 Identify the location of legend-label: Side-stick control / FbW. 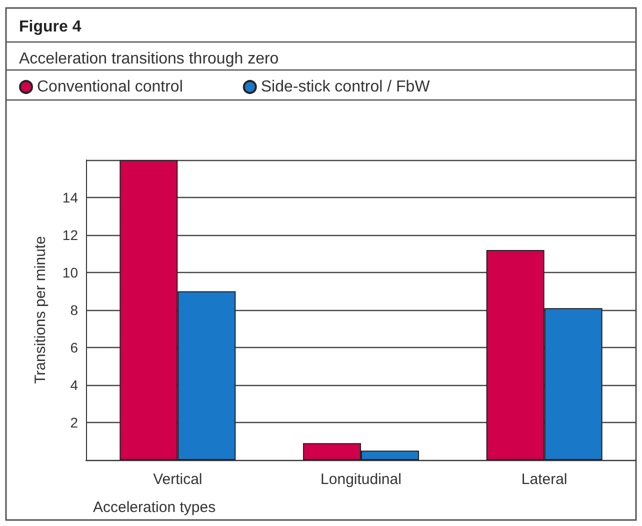
(345, 87).